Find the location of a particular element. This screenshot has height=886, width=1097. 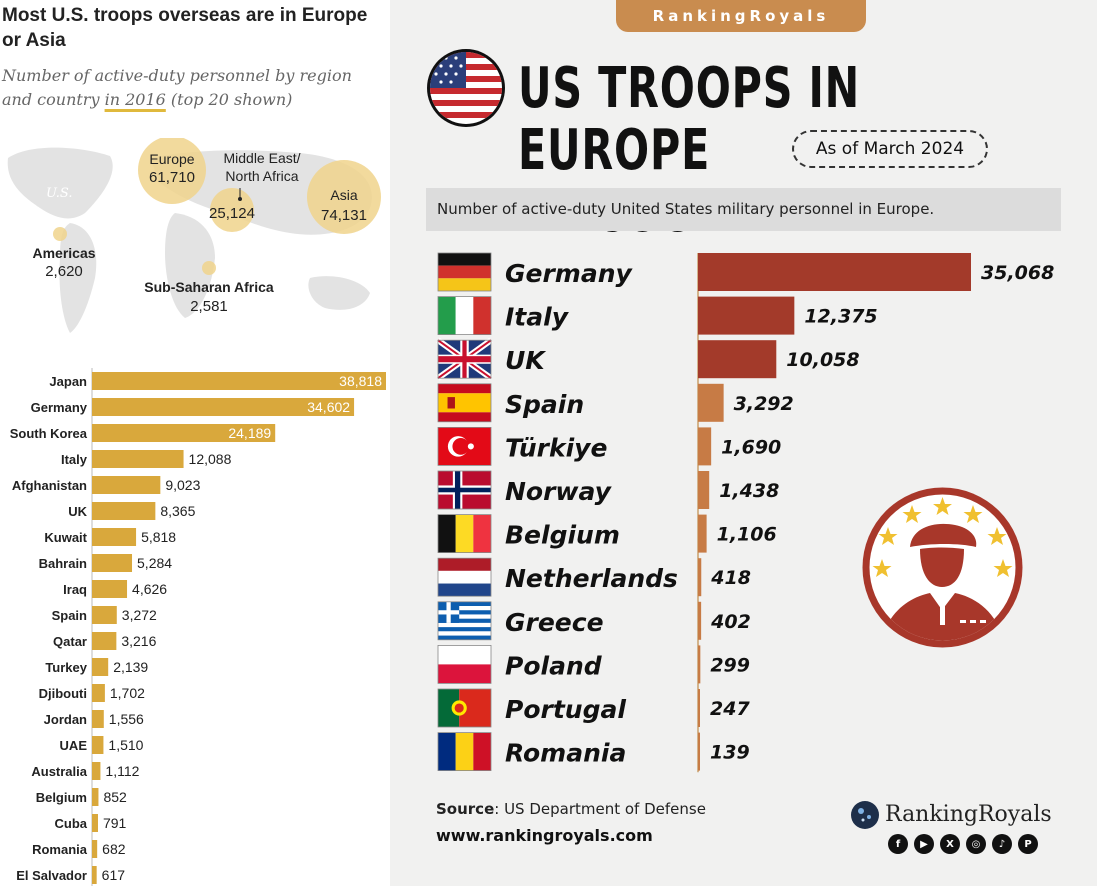

left-category-label: UAE is located at coordinates (74, 745).